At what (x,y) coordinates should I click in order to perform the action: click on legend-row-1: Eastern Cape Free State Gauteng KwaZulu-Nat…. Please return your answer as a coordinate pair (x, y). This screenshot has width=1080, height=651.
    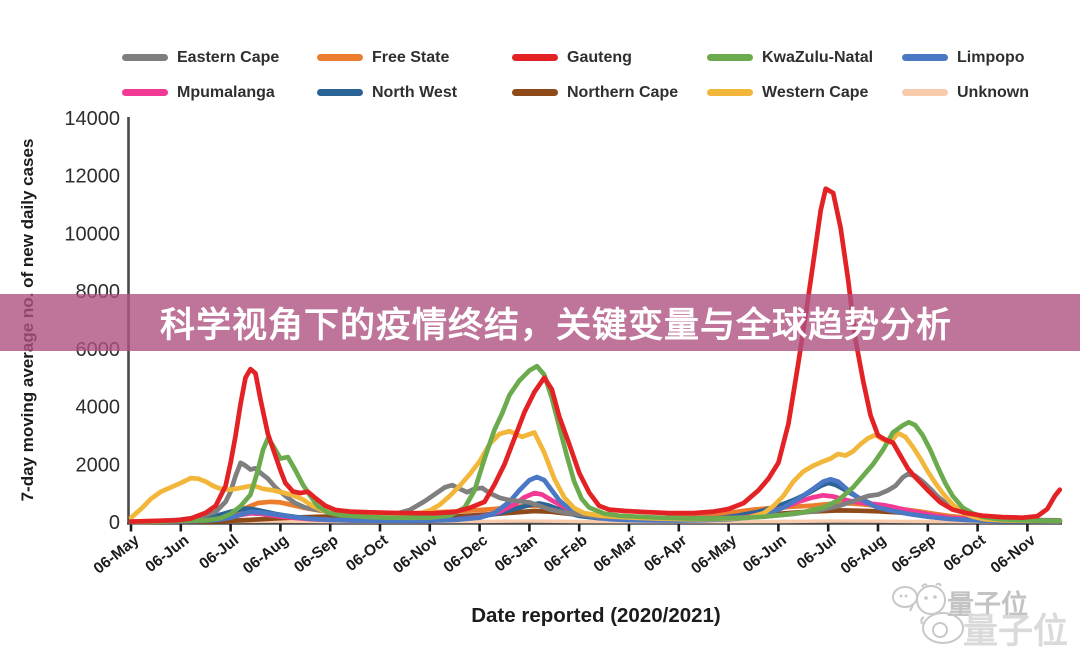
    Looking at the image, I should click on (587, 57).